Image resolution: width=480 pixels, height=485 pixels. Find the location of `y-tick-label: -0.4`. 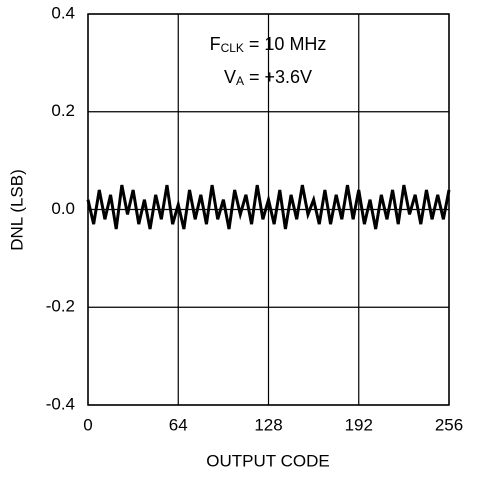

y-tick-label: -0.4 is located at coordinates (60, 403).